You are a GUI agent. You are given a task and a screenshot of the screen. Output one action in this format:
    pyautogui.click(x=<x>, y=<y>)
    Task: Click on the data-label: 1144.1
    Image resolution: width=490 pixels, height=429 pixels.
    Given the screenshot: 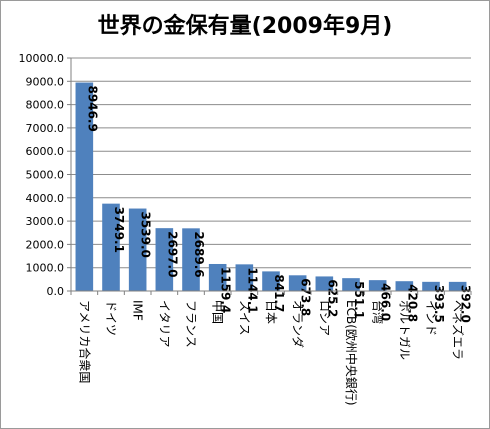 What is the action you would take?
    pyautogui.click(x=252, y=290)
    